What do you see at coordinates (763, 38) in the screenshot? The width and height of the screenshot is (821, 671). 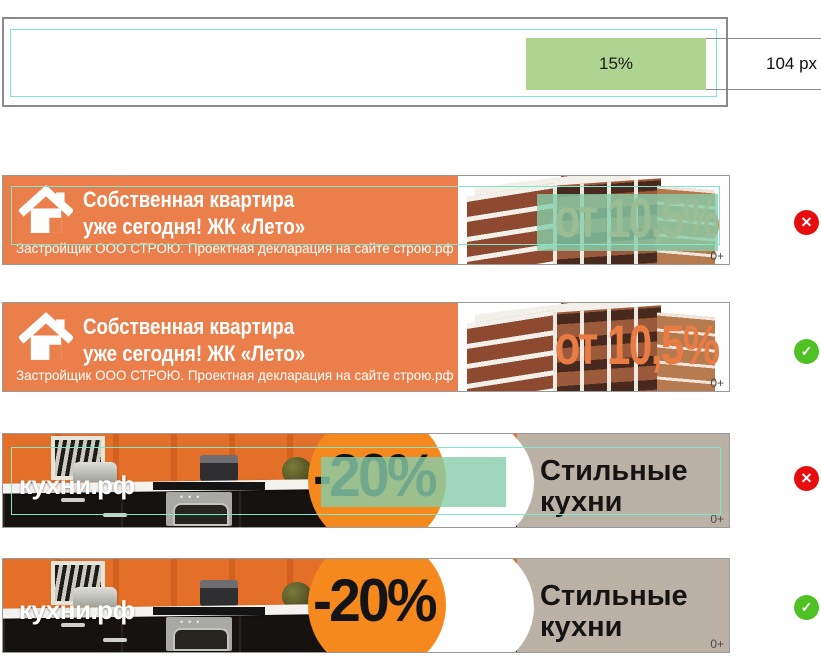 I see `dimension-line-top` at bounding box center [763, 38].